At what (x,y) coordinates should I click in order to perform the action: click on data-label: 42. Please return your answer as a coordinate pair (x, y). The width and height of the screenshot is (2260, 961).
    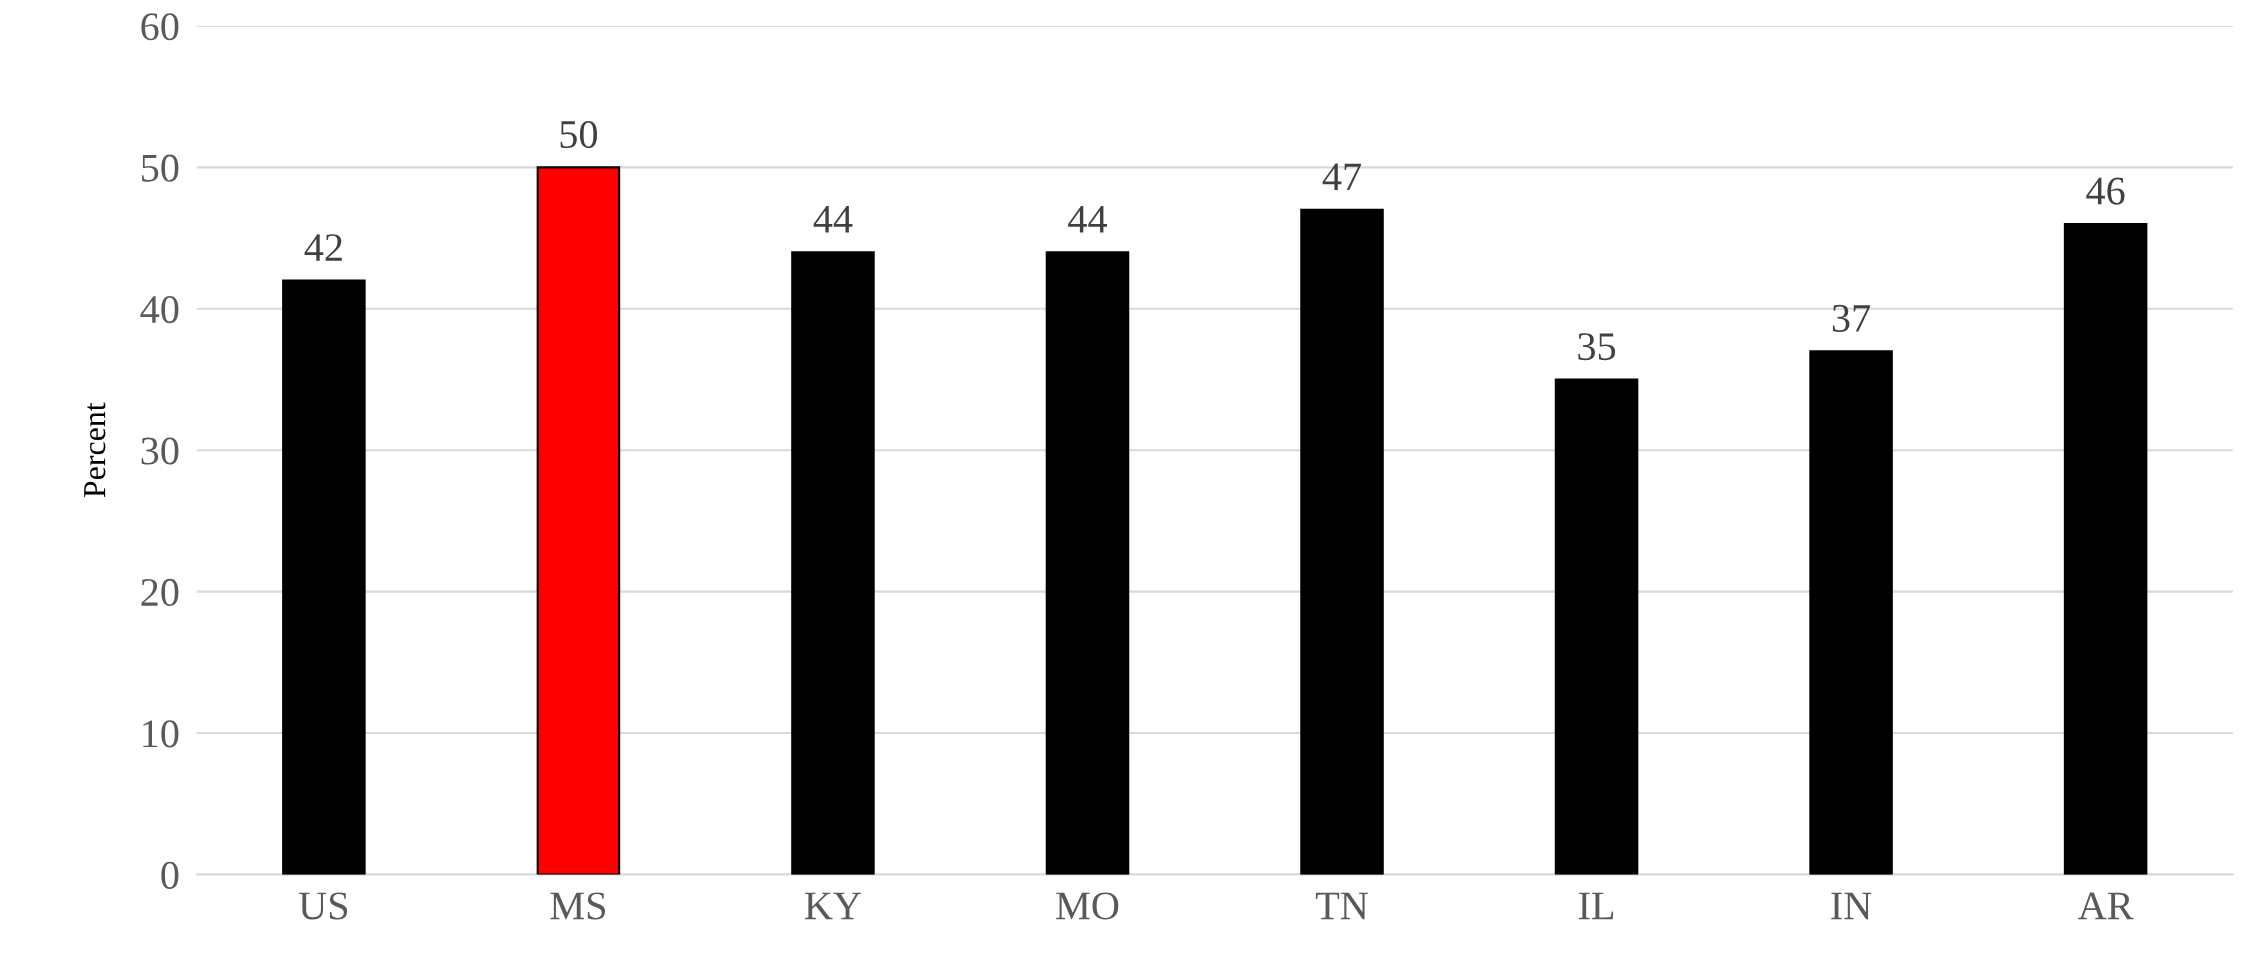
    Looking at the image, I should click on (323, 247).